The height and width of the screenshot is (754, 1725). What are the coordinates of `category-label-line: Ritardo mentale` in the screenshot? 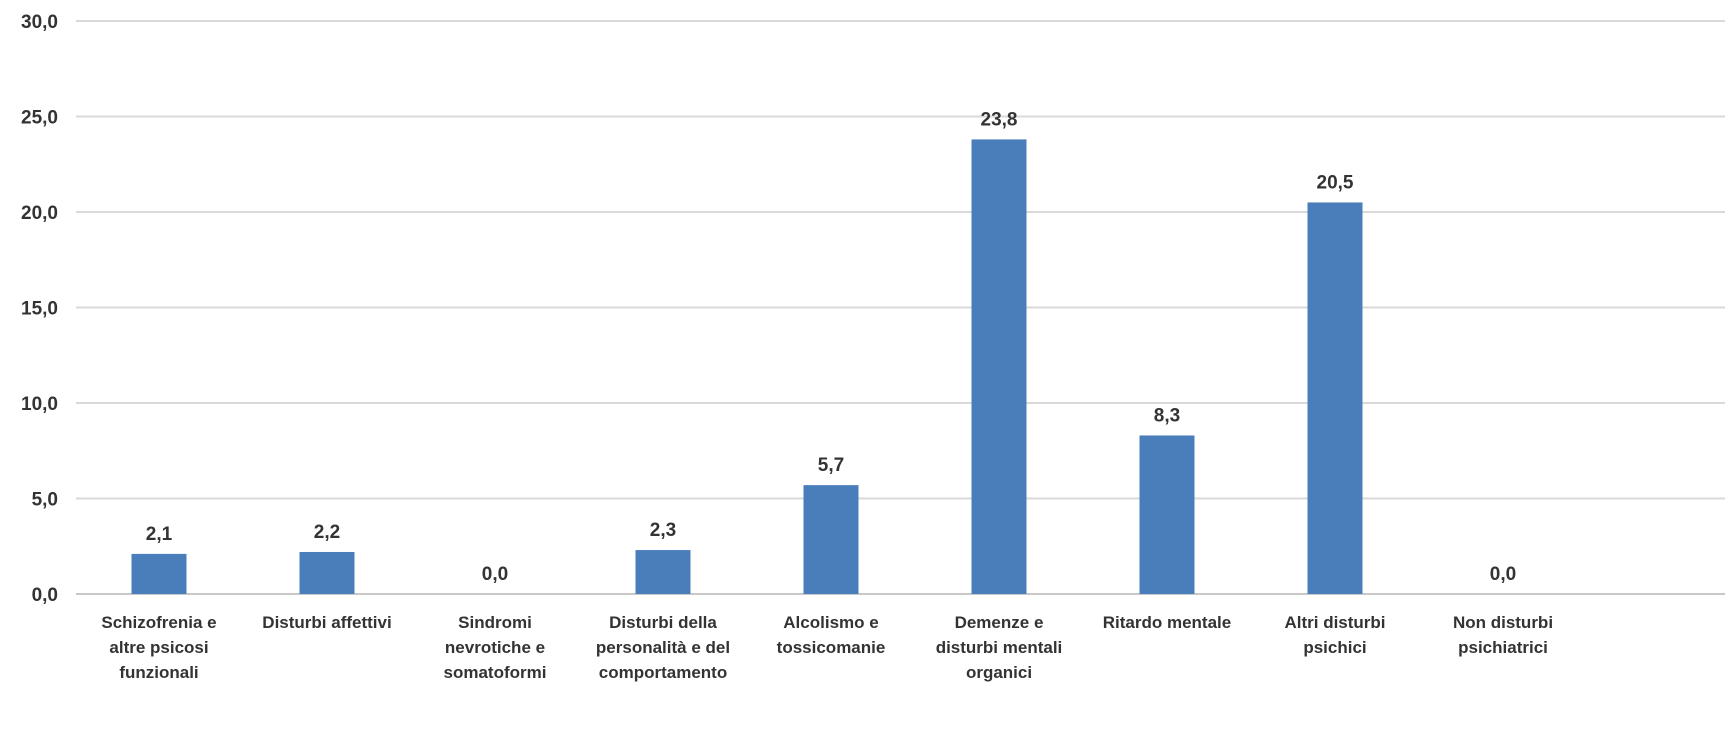 It's located at (1167, 622).